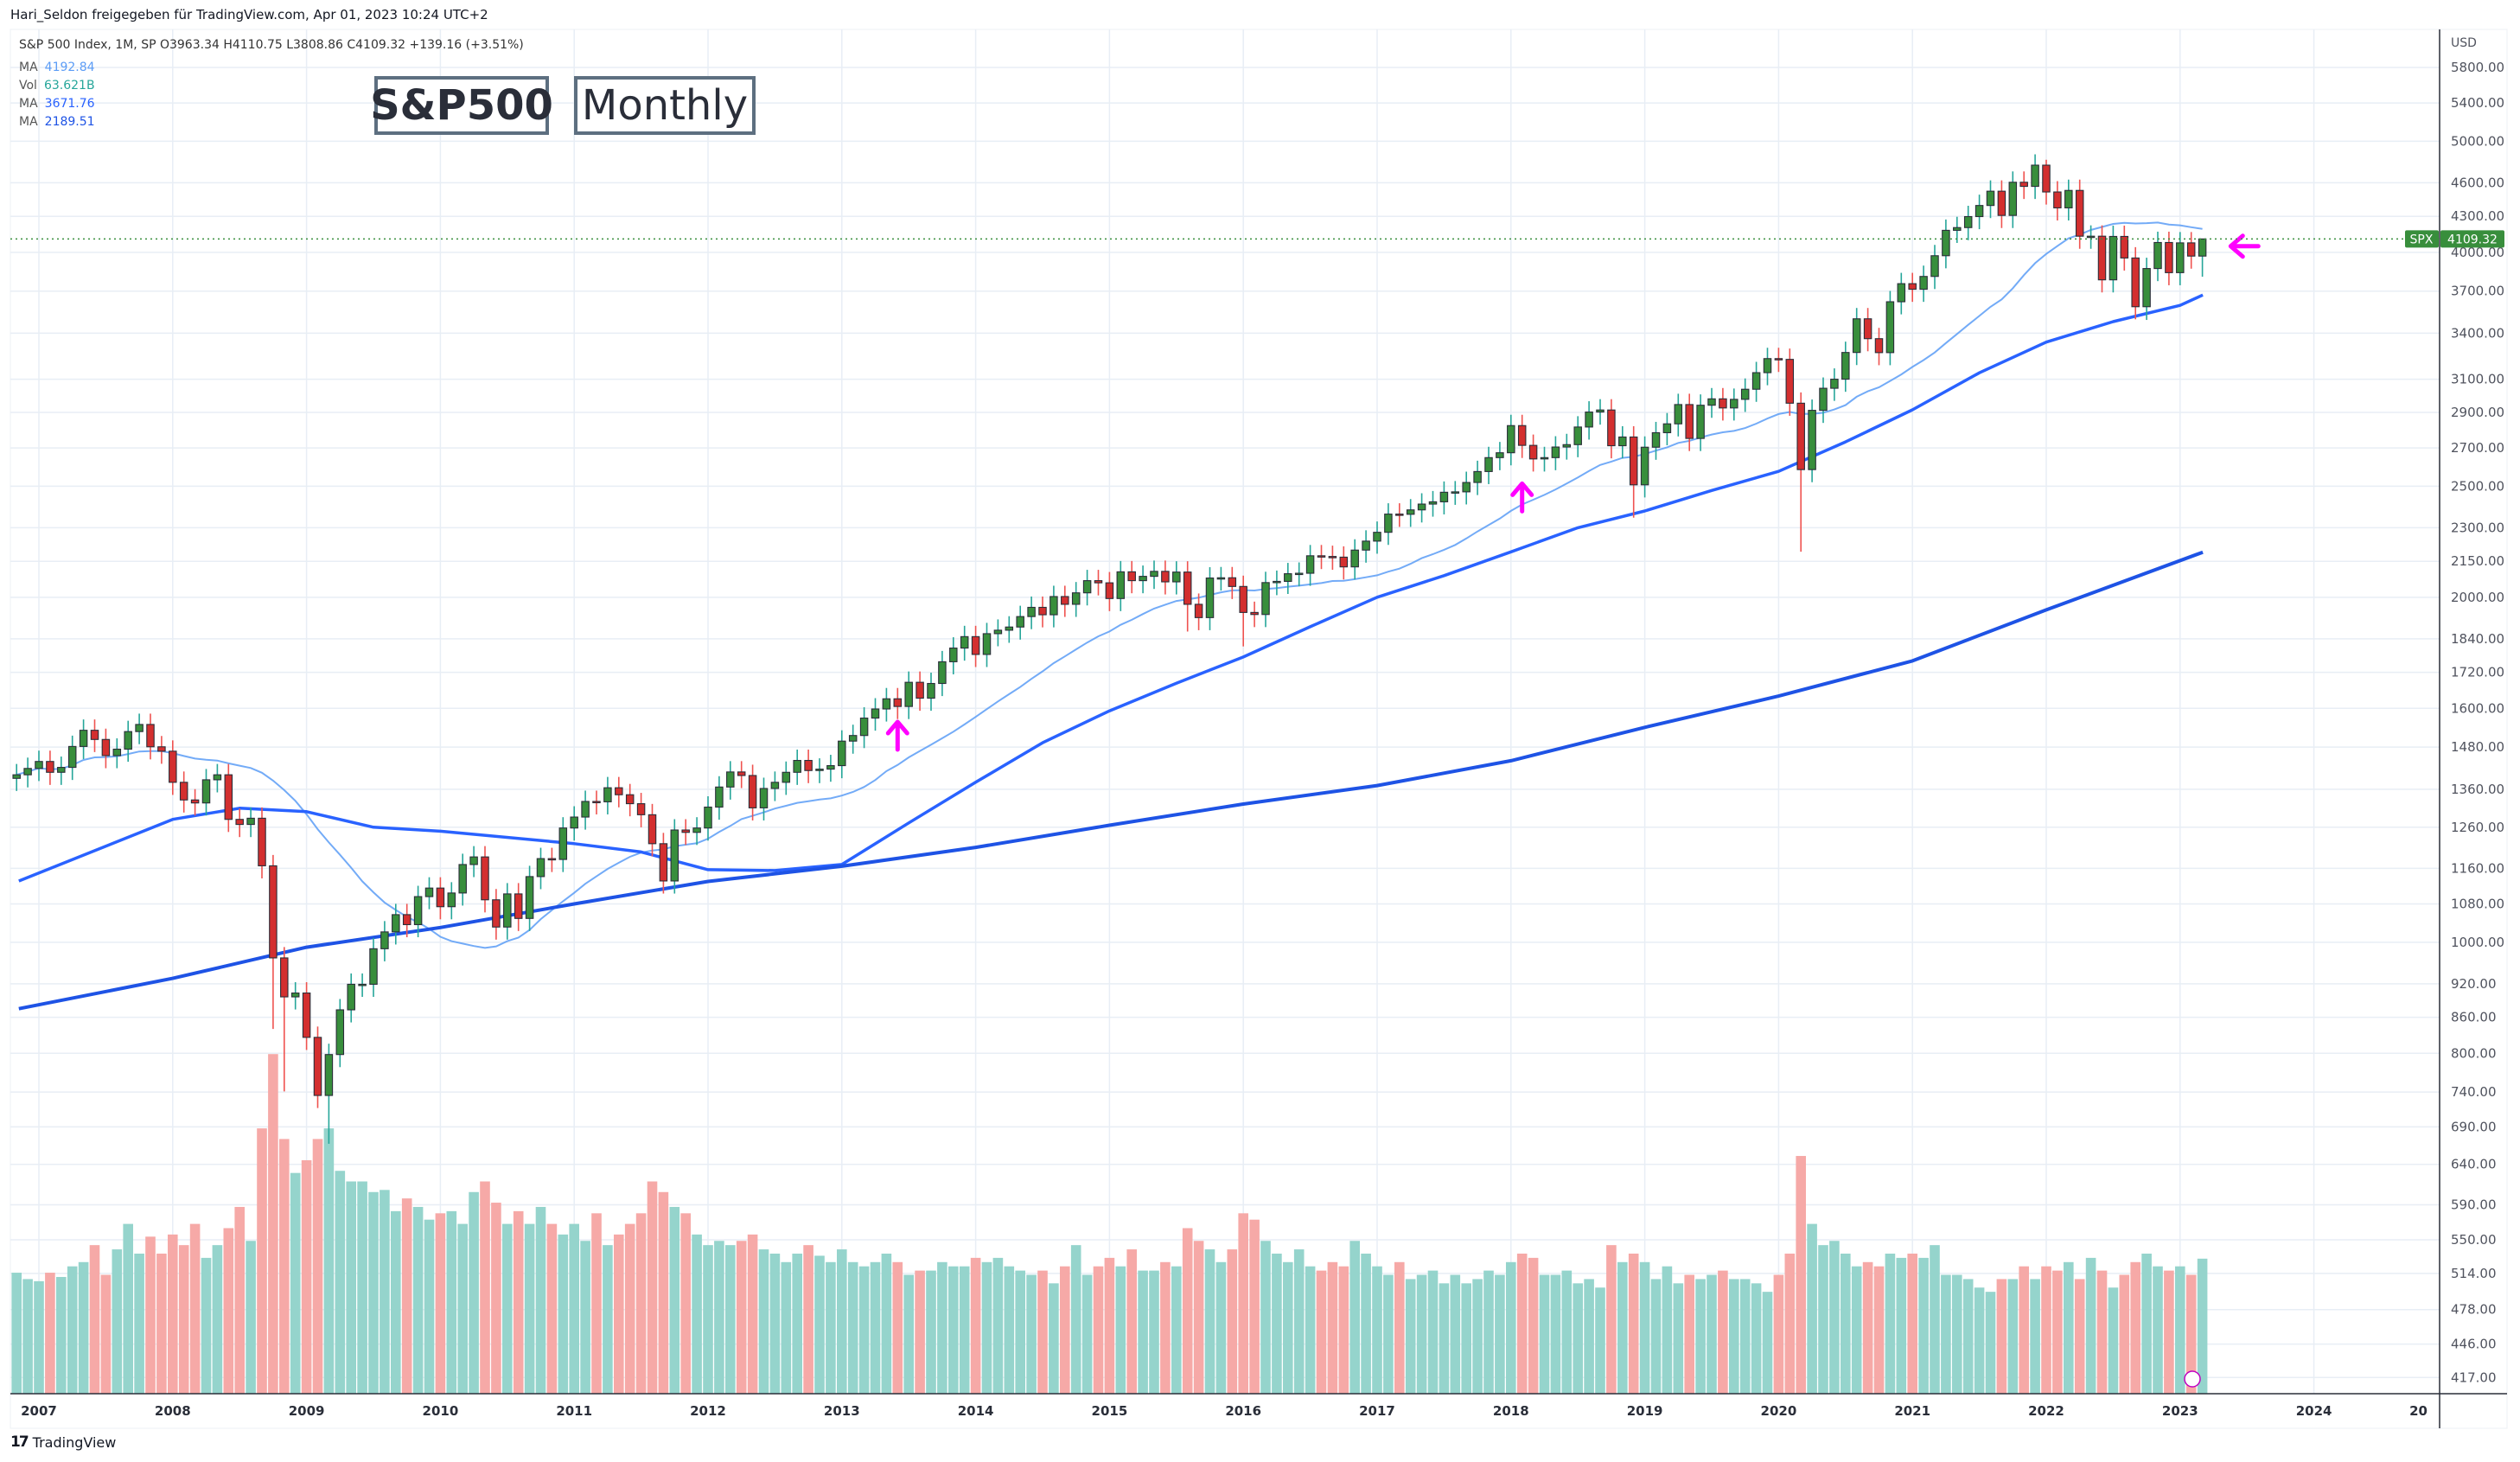  I want to click on time-tick-label: 2013, so click(842, 1411).